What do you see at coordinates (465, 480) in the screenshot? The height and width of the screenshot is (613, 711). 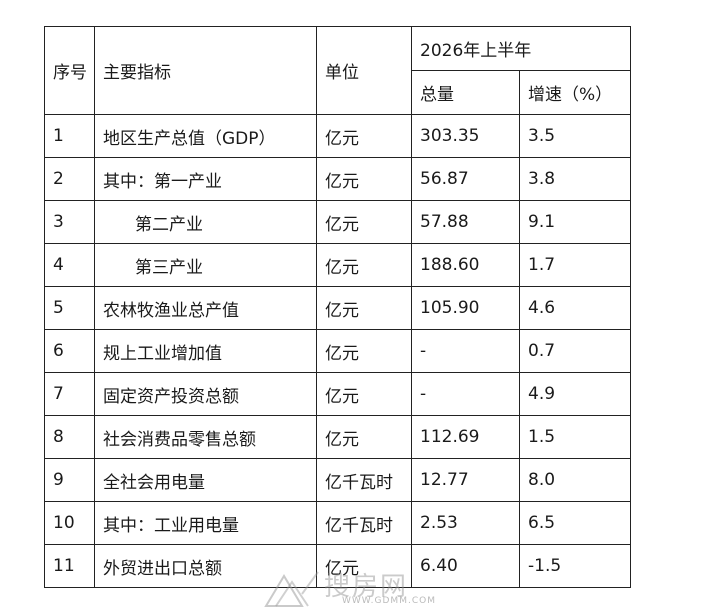 I see `row-total: 12.77` at bounding box center [465, 480].